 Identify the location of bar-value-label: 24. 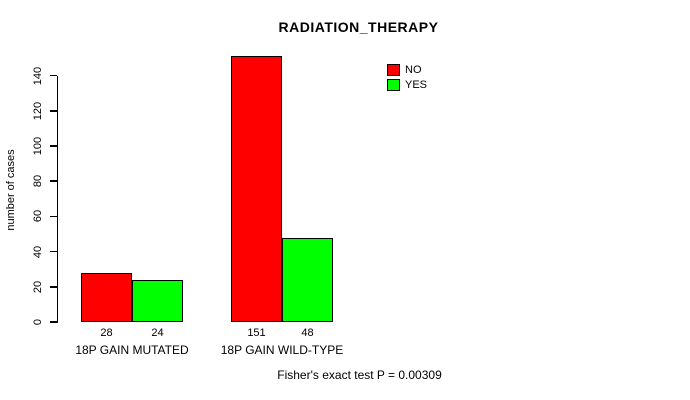
(157, 333).